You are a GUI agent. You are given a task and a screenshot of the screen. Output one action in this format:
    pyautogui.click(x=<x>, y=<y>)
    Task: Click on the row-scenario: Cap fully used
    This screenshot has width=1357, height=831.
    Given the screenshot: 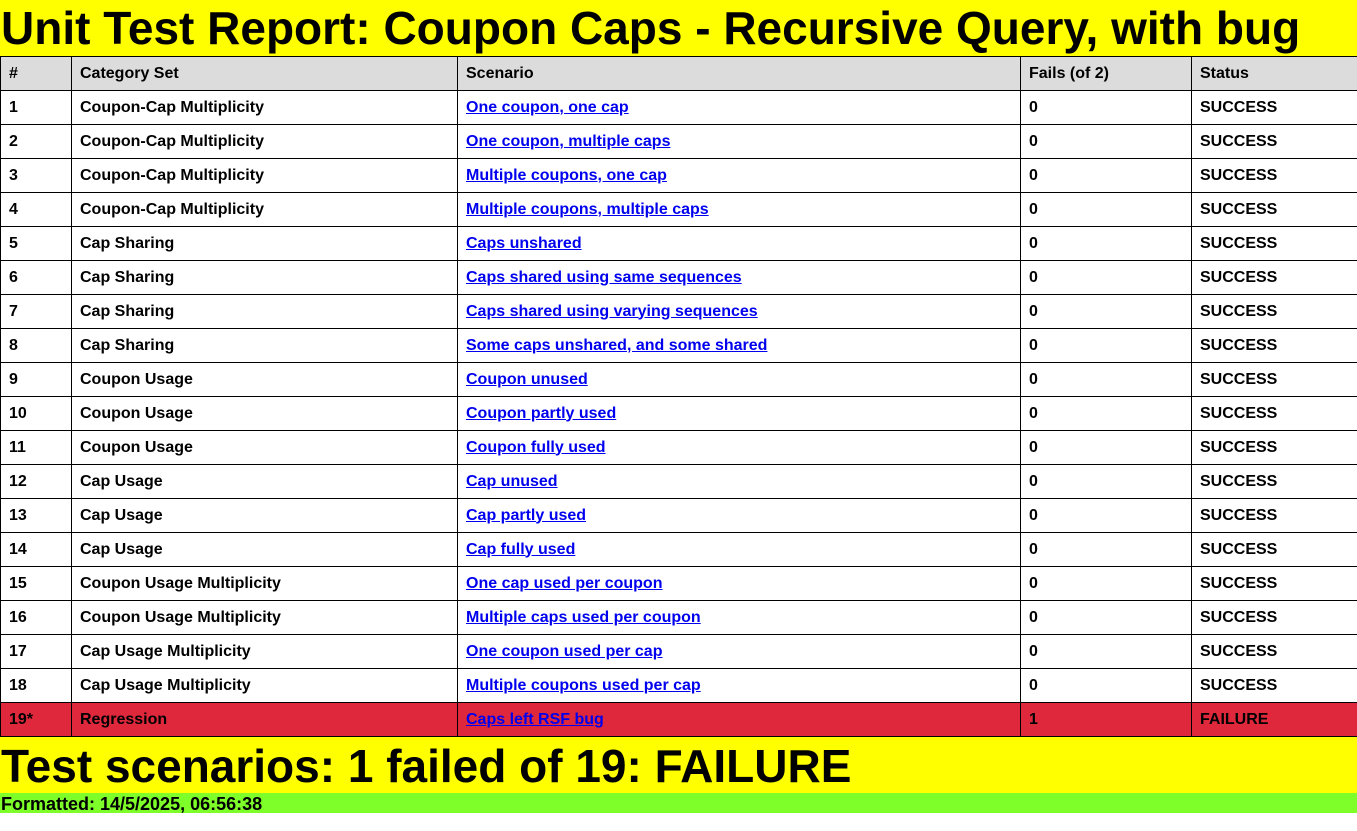 What is the action you would take?
    pyautogui.click(x=739, y=549)
    